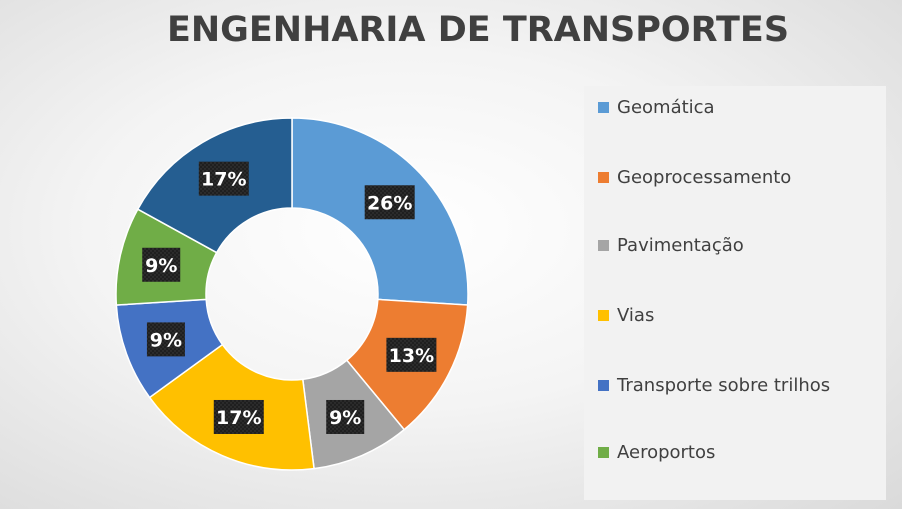 The height and width of the screenshot is (509, 902). Describe the element at coordinates (666, 107) in the screenshot. I see `legend-label: Geomática` at that location.